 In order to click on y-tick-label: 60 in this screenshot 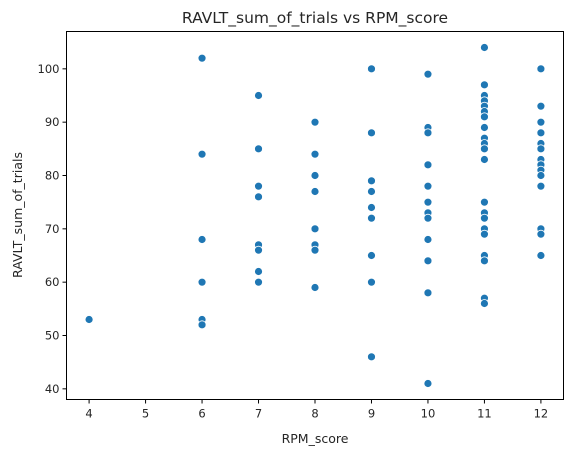, I will do `click(52, 282)`.